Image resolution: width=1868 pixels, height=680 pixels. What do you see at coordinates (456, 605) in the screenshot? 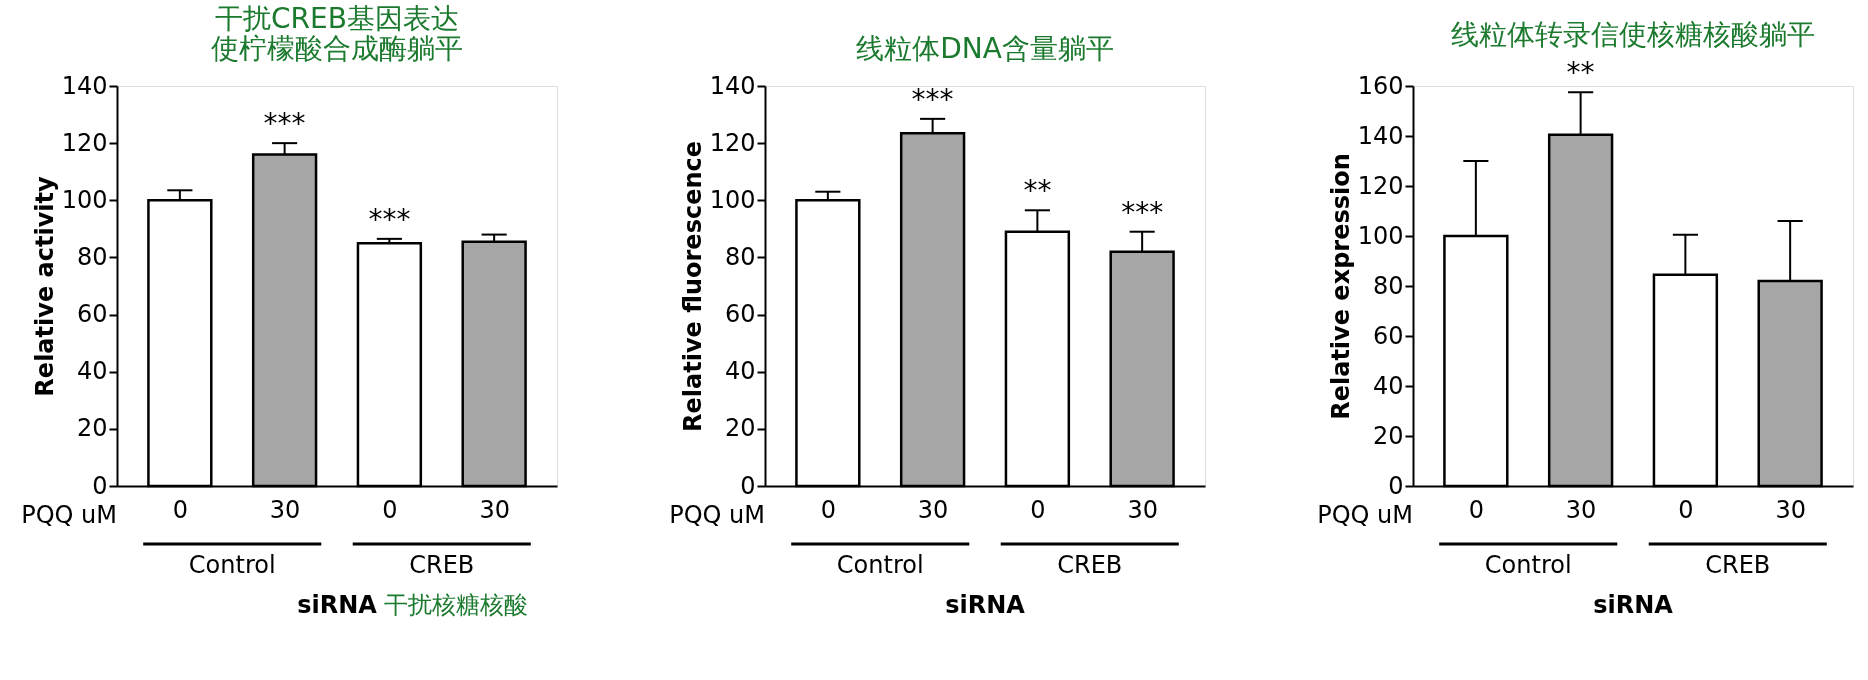
I see `text: 干扰核糖核酸` at bounding box center [456, 605].